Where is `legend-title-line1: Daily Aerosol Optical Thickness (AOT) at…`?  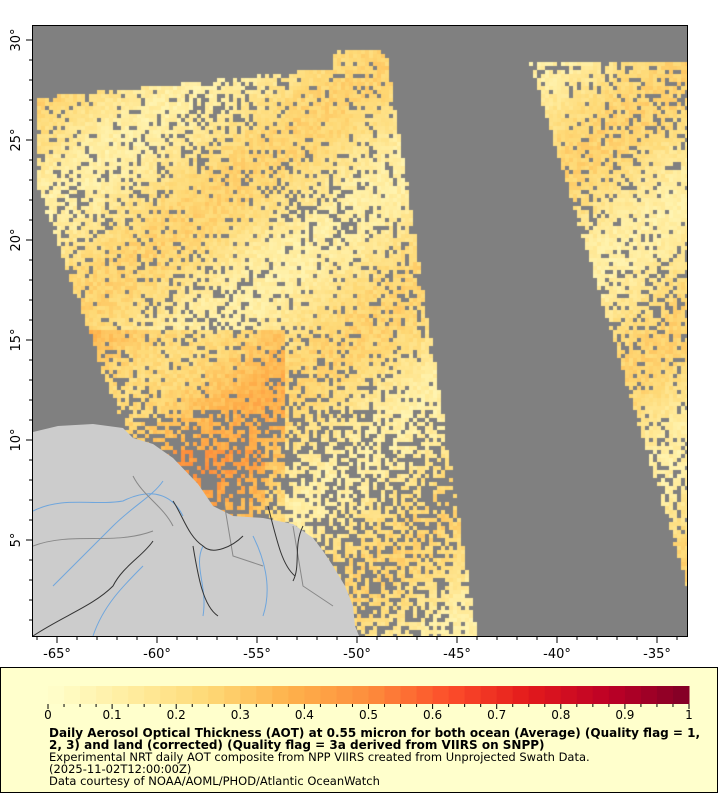 legend-title-line1: Daily Aerosol Optical Thickness (AOT) at… is located at coordinates (375, 733).